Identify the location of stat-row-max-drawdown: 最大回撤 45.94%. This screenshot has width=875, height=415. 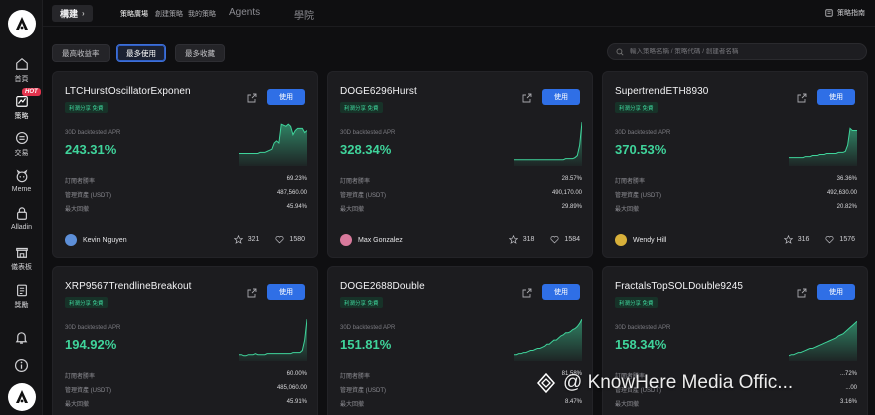
(186, 208).